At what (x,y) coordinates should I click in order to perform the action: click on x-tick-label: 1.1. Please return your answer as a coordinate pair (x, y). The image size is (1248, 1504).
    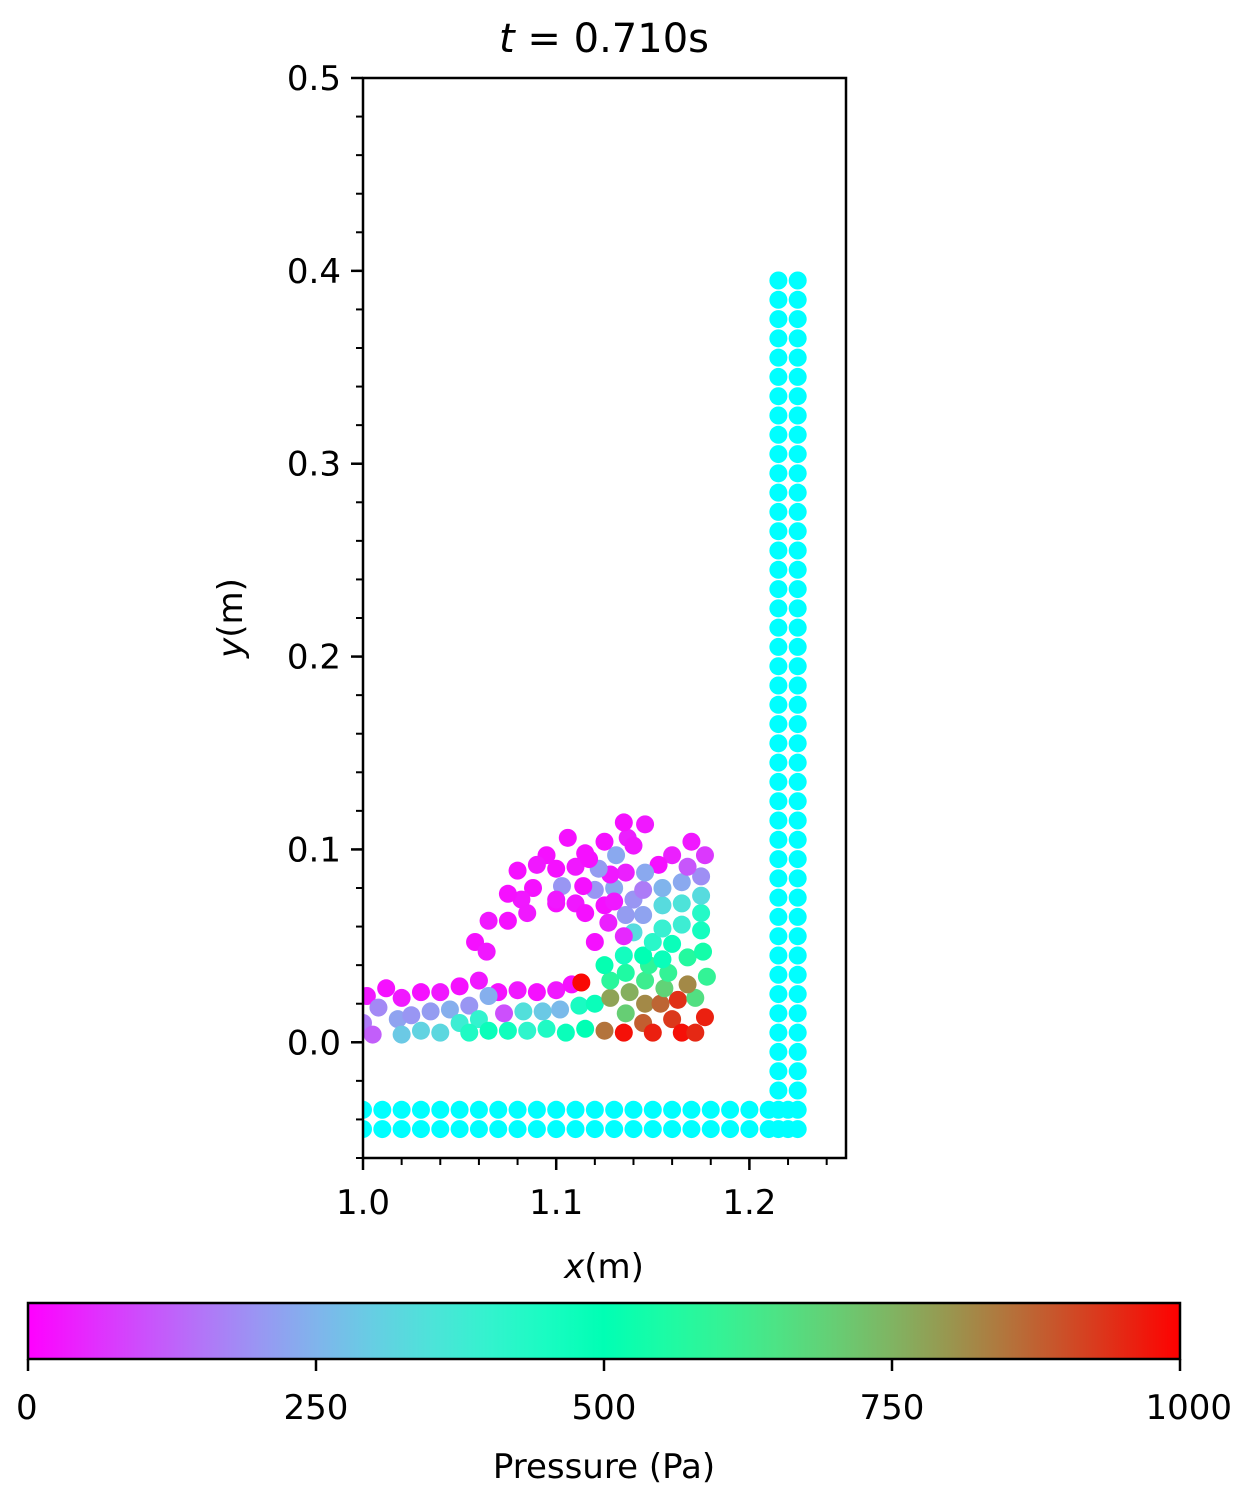
    Looking at the image, I should click on (556, 1203).